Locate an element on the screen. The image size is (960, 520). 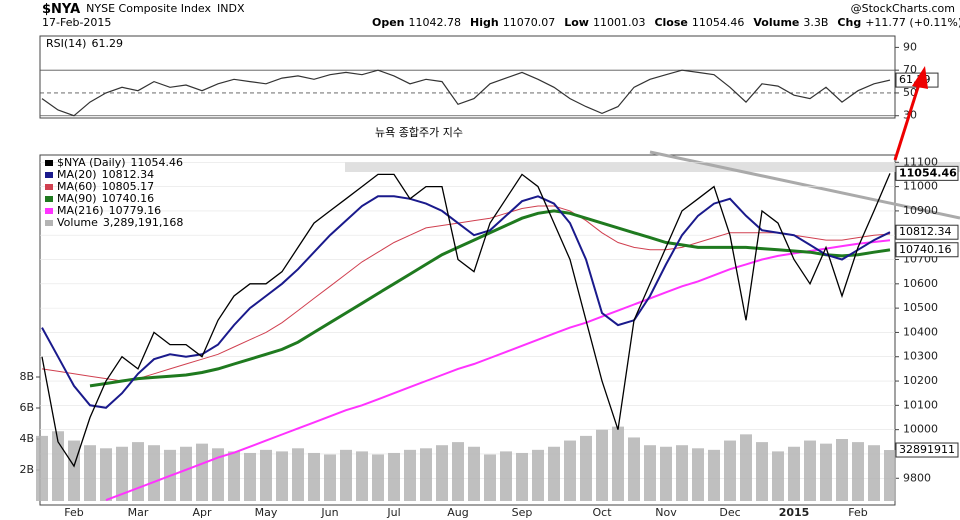
x-tick-label: Oct is located at coordinates (602, 512).